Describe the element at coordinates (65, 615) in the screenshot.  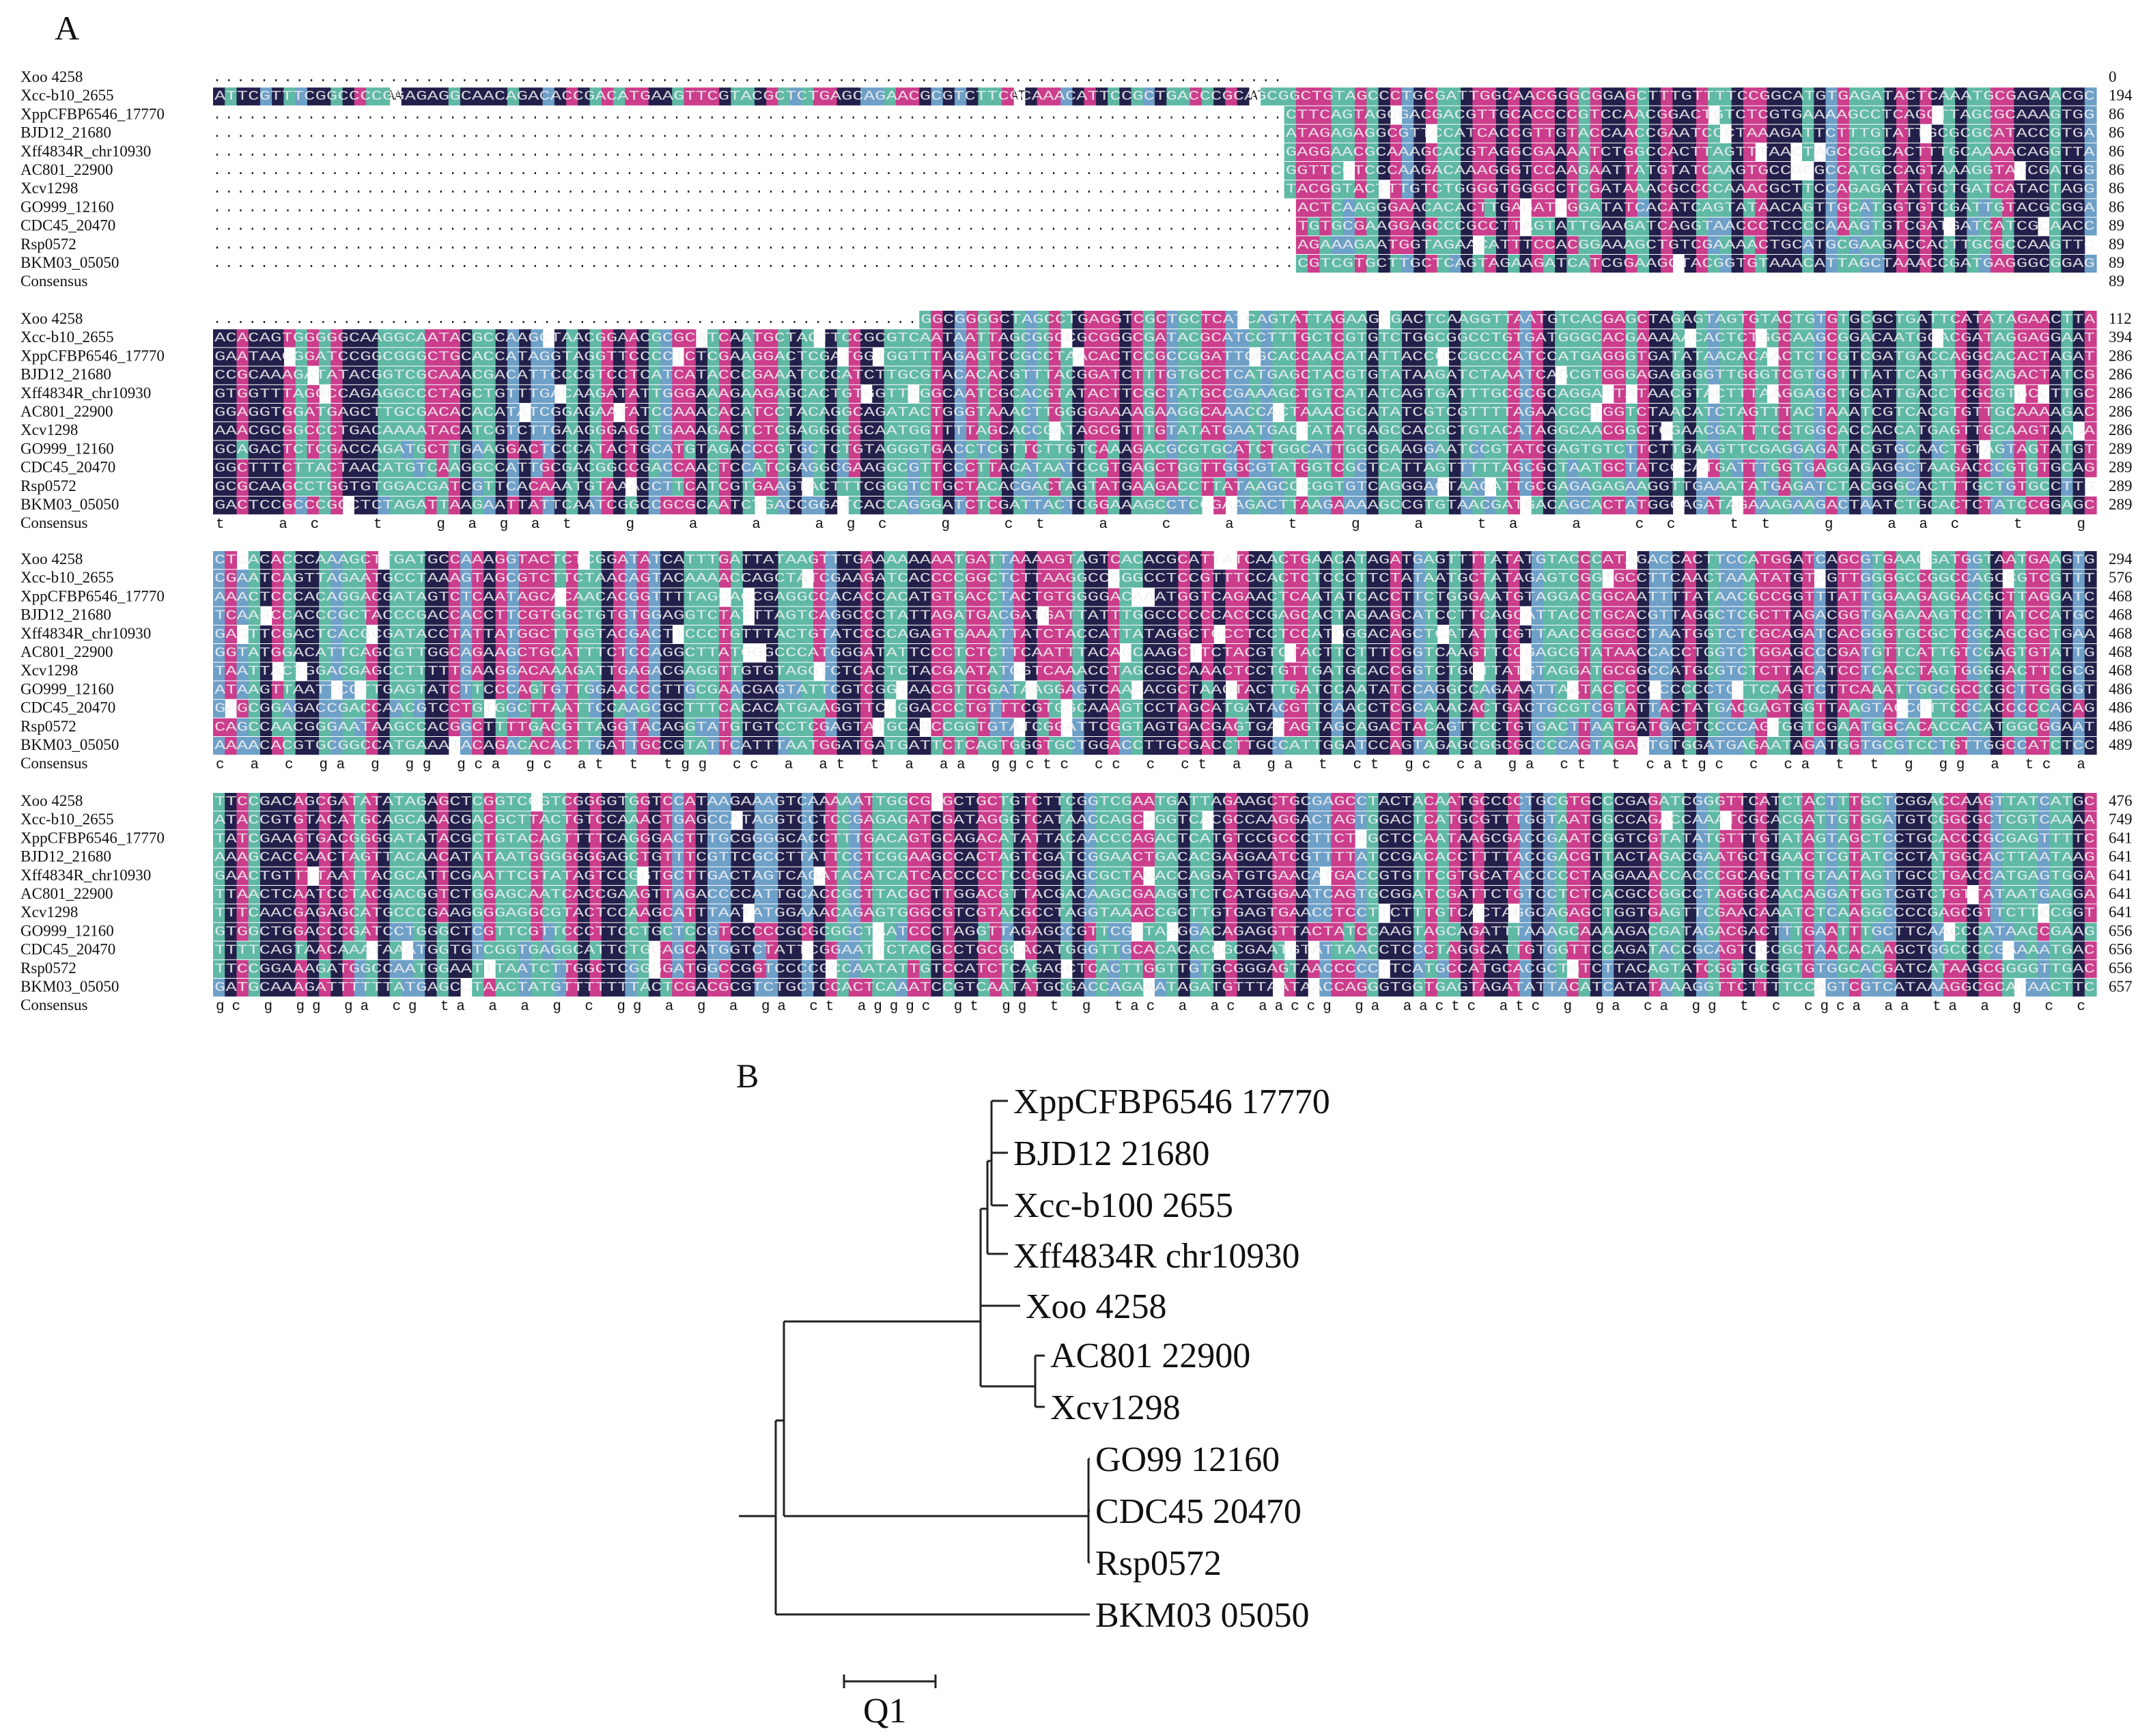
I see `sequence-name: BJD12_21680` at that location.